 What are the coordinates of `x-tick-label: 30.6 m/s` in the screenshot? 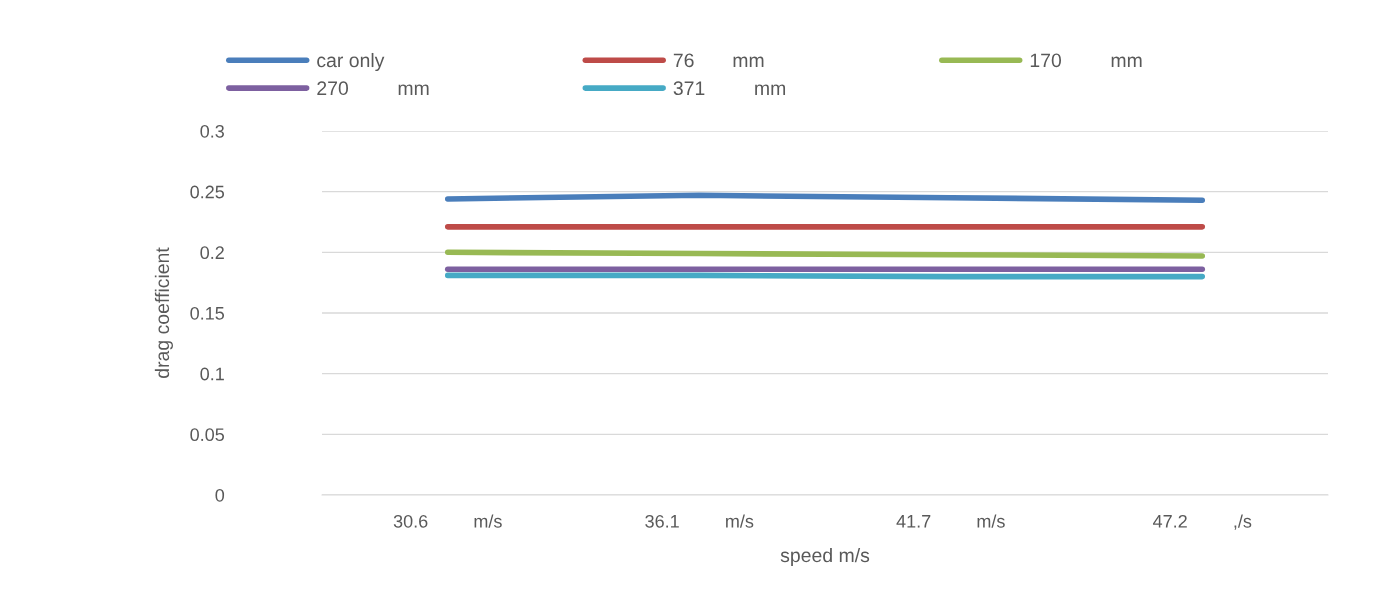 It's located at (447, 521).